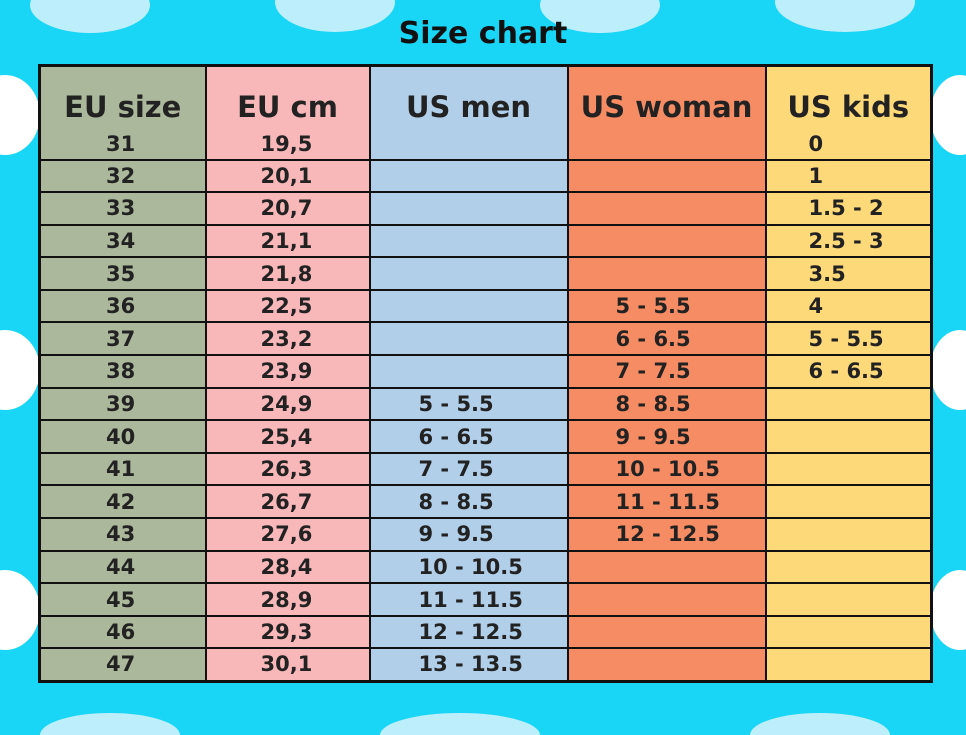 The width and height of the screenshot is (966, 735). What do you see at coordinates (122, 241) in the screenshot?
I see `table-cell: 34` at bounding box center [122, 241].